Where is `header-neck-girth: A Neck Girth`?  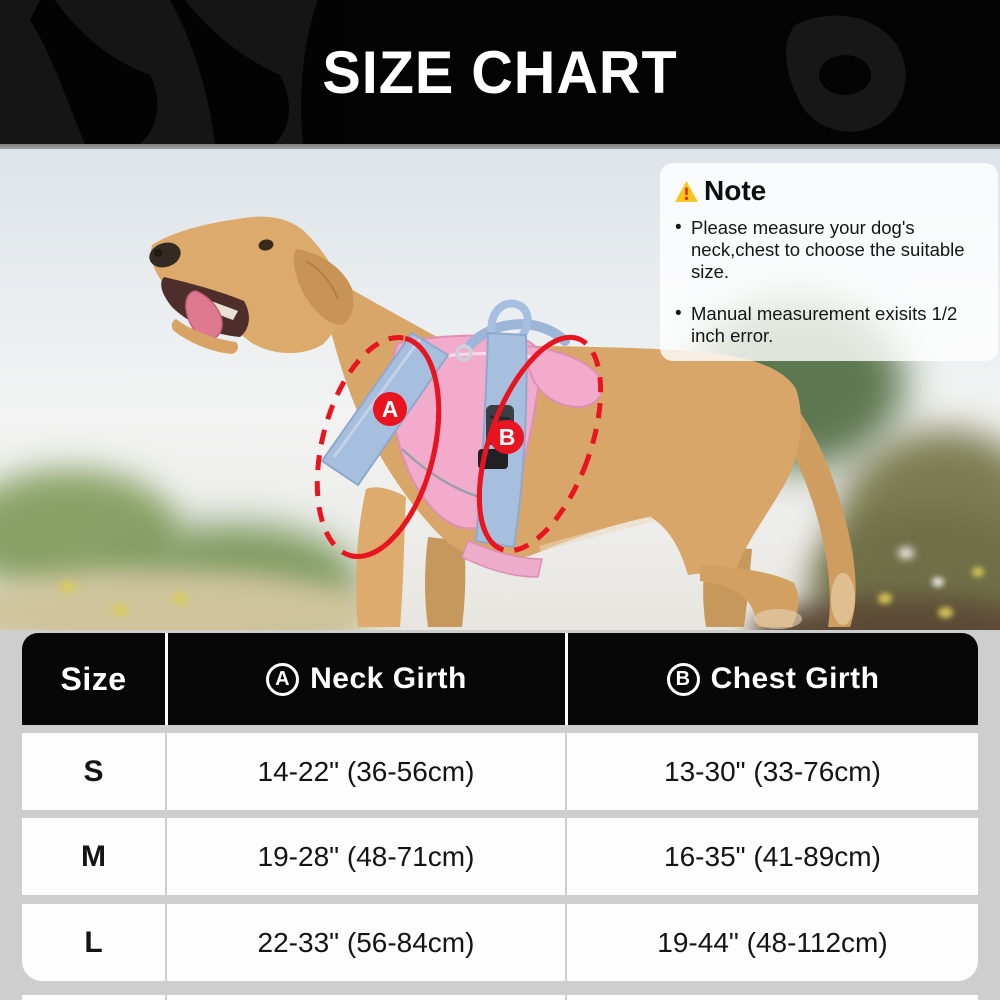 header-neck-girth: A Neck Girth is located at coordinates (366, 679).